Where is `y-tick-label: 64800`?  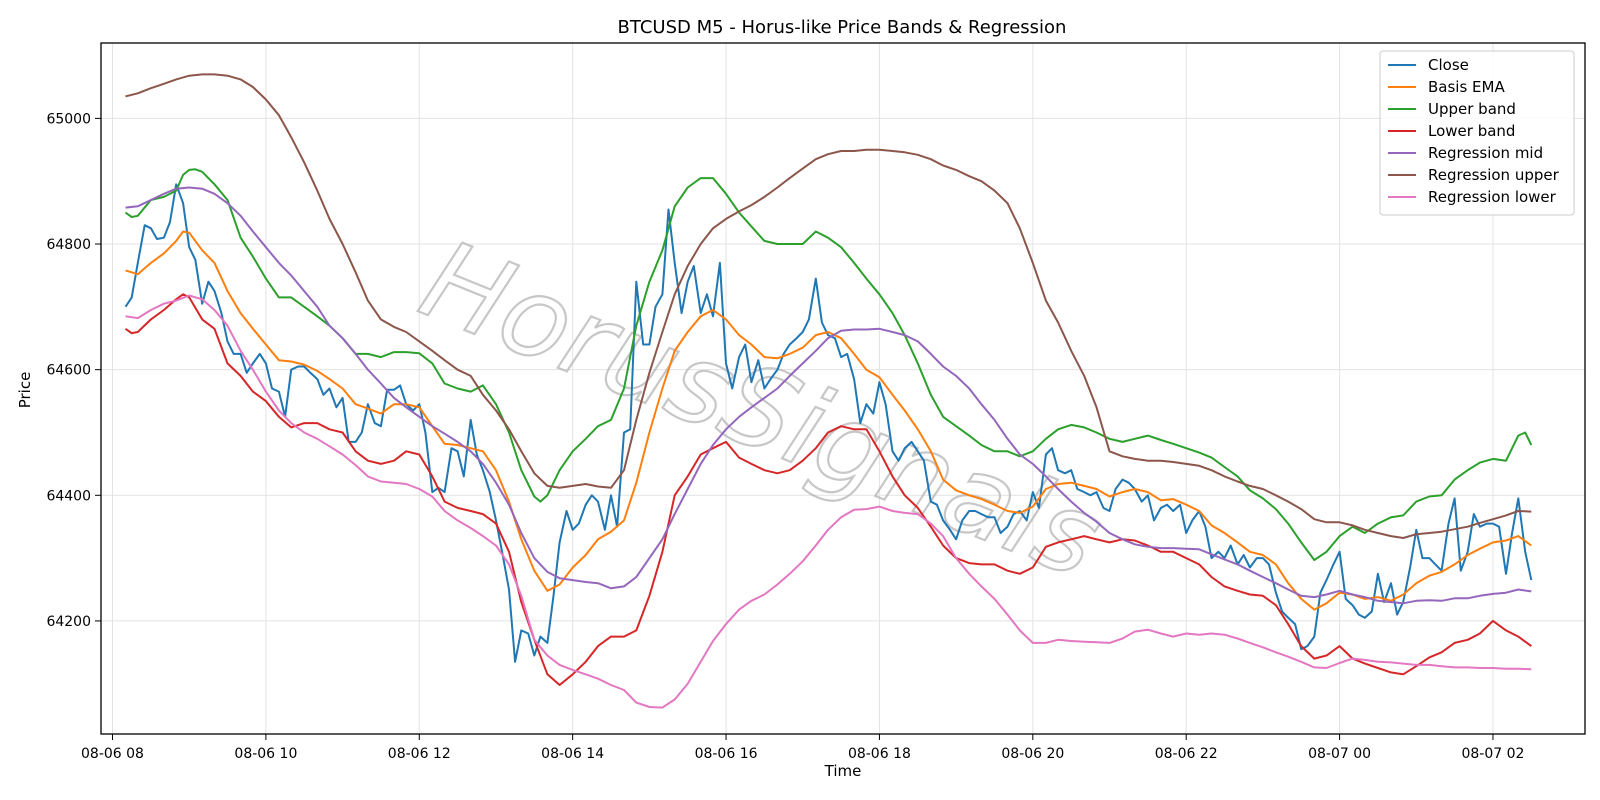 y-tick-label: 64800 is located at coordinates (68, 245).